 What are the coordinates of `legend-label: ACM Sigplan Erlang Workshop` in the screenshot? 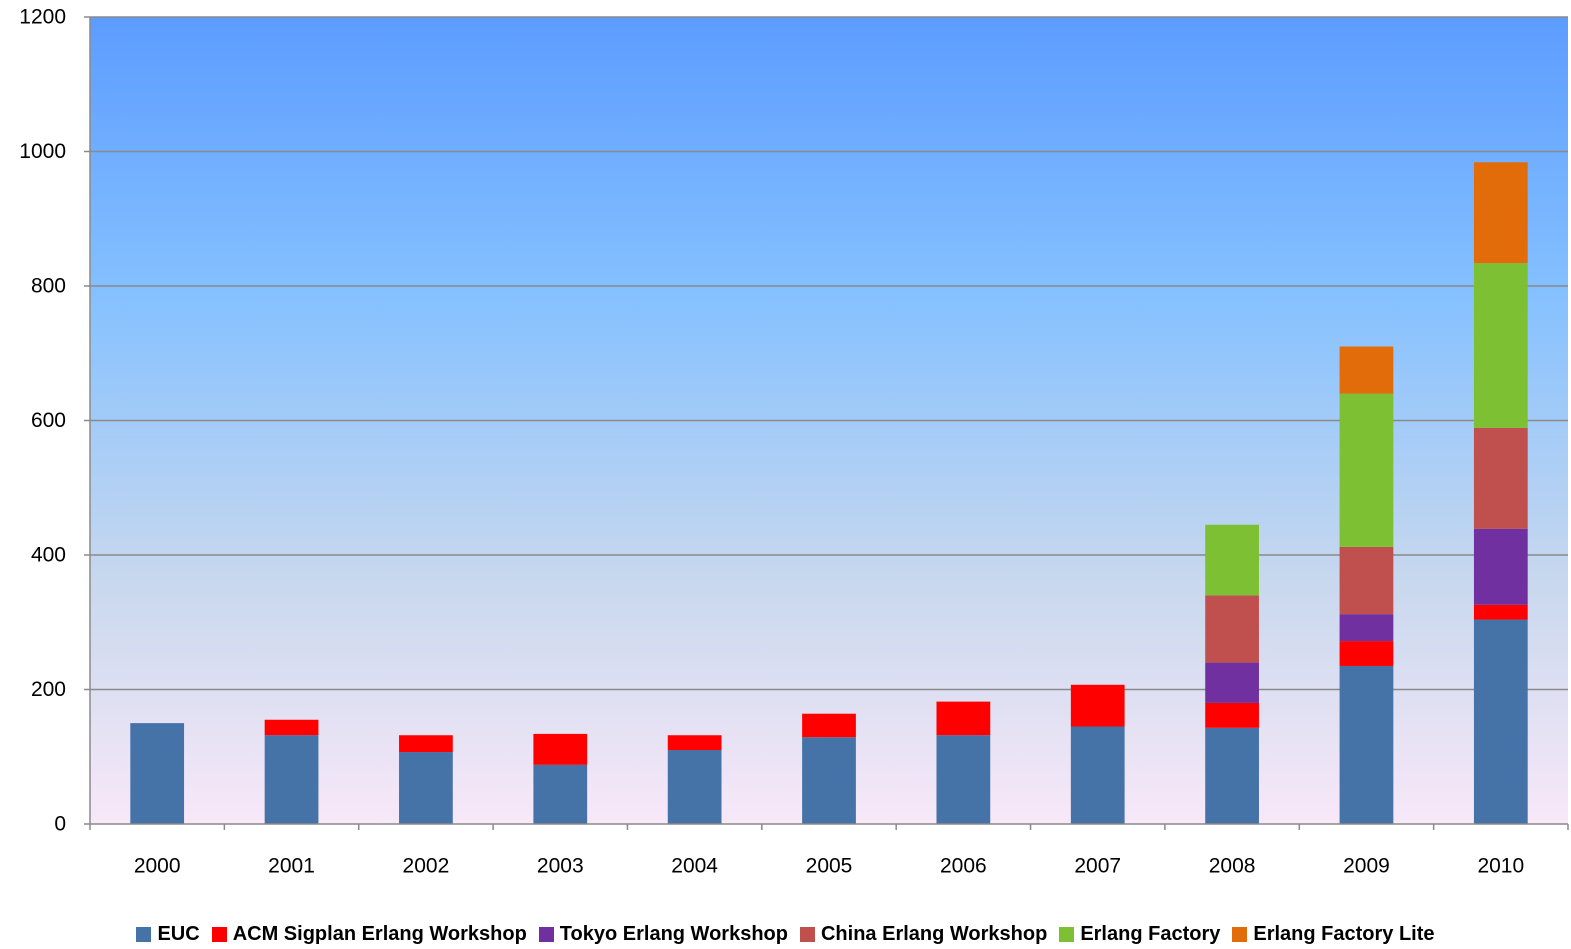 It's located at (379, 933).